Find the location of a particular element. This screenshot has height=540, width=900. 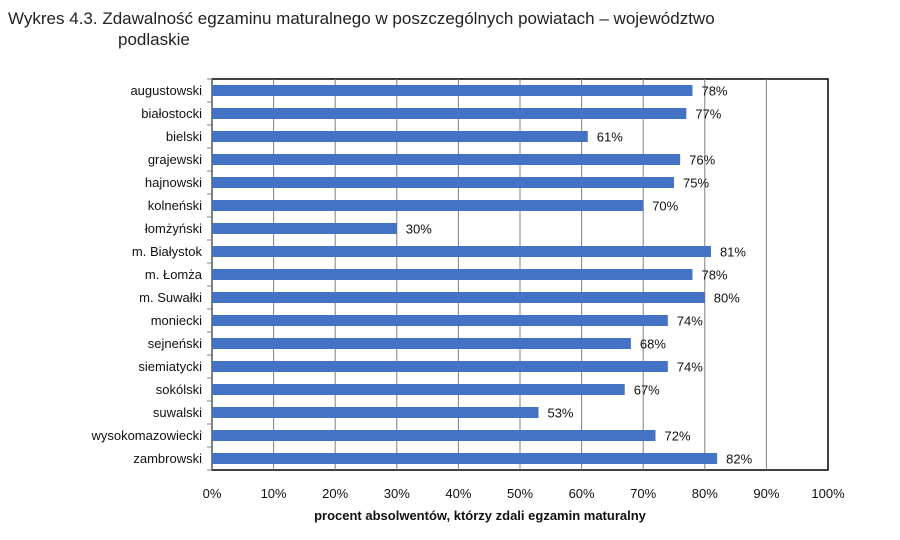

category-label: sokólski is located at coordinates (179, 389).